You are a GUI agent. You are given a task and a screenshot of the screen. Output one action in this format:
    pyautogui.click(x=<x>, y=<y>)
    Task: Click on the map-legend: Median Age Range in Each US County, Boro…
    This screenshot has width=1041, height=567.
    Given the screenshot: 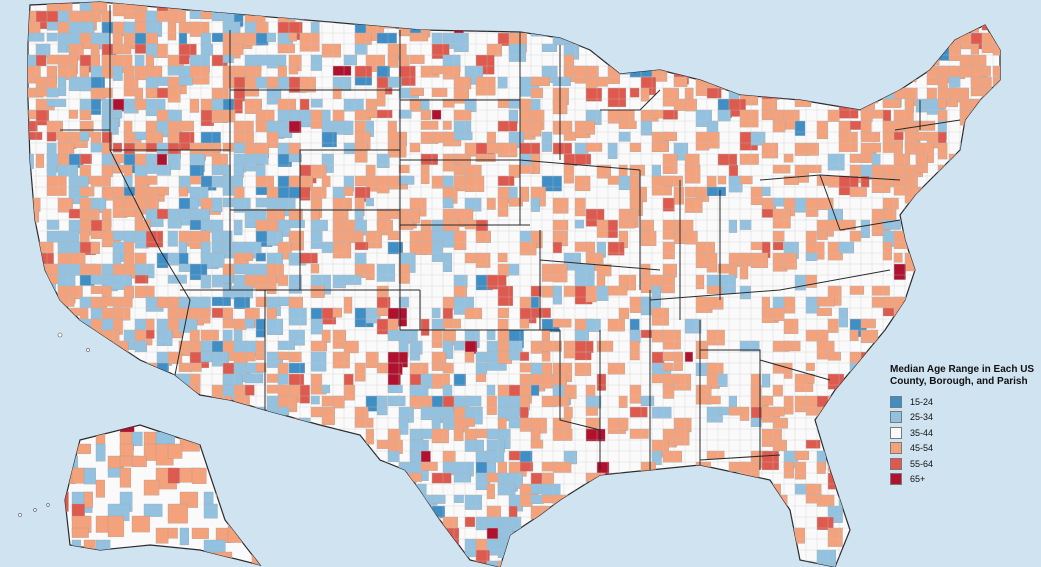 What is the action you would take?
    pyautogui.click(x=962, y=425)
    